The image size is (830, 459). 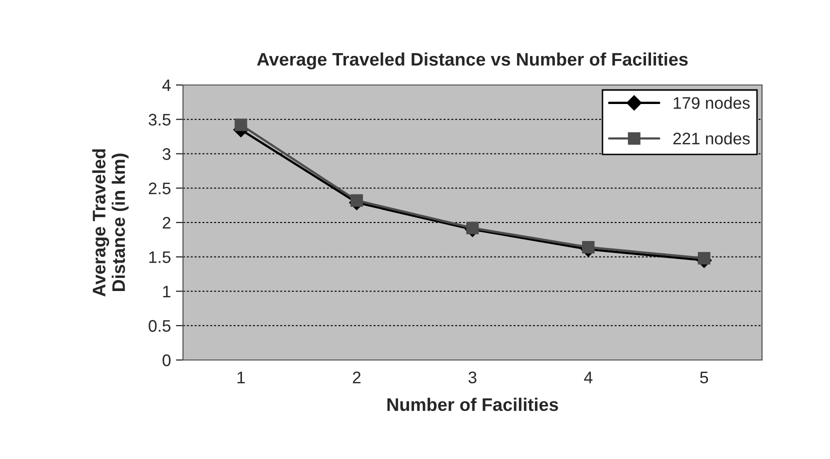 I want to click on x-tick-label: 5, so click(x=704, y=378).